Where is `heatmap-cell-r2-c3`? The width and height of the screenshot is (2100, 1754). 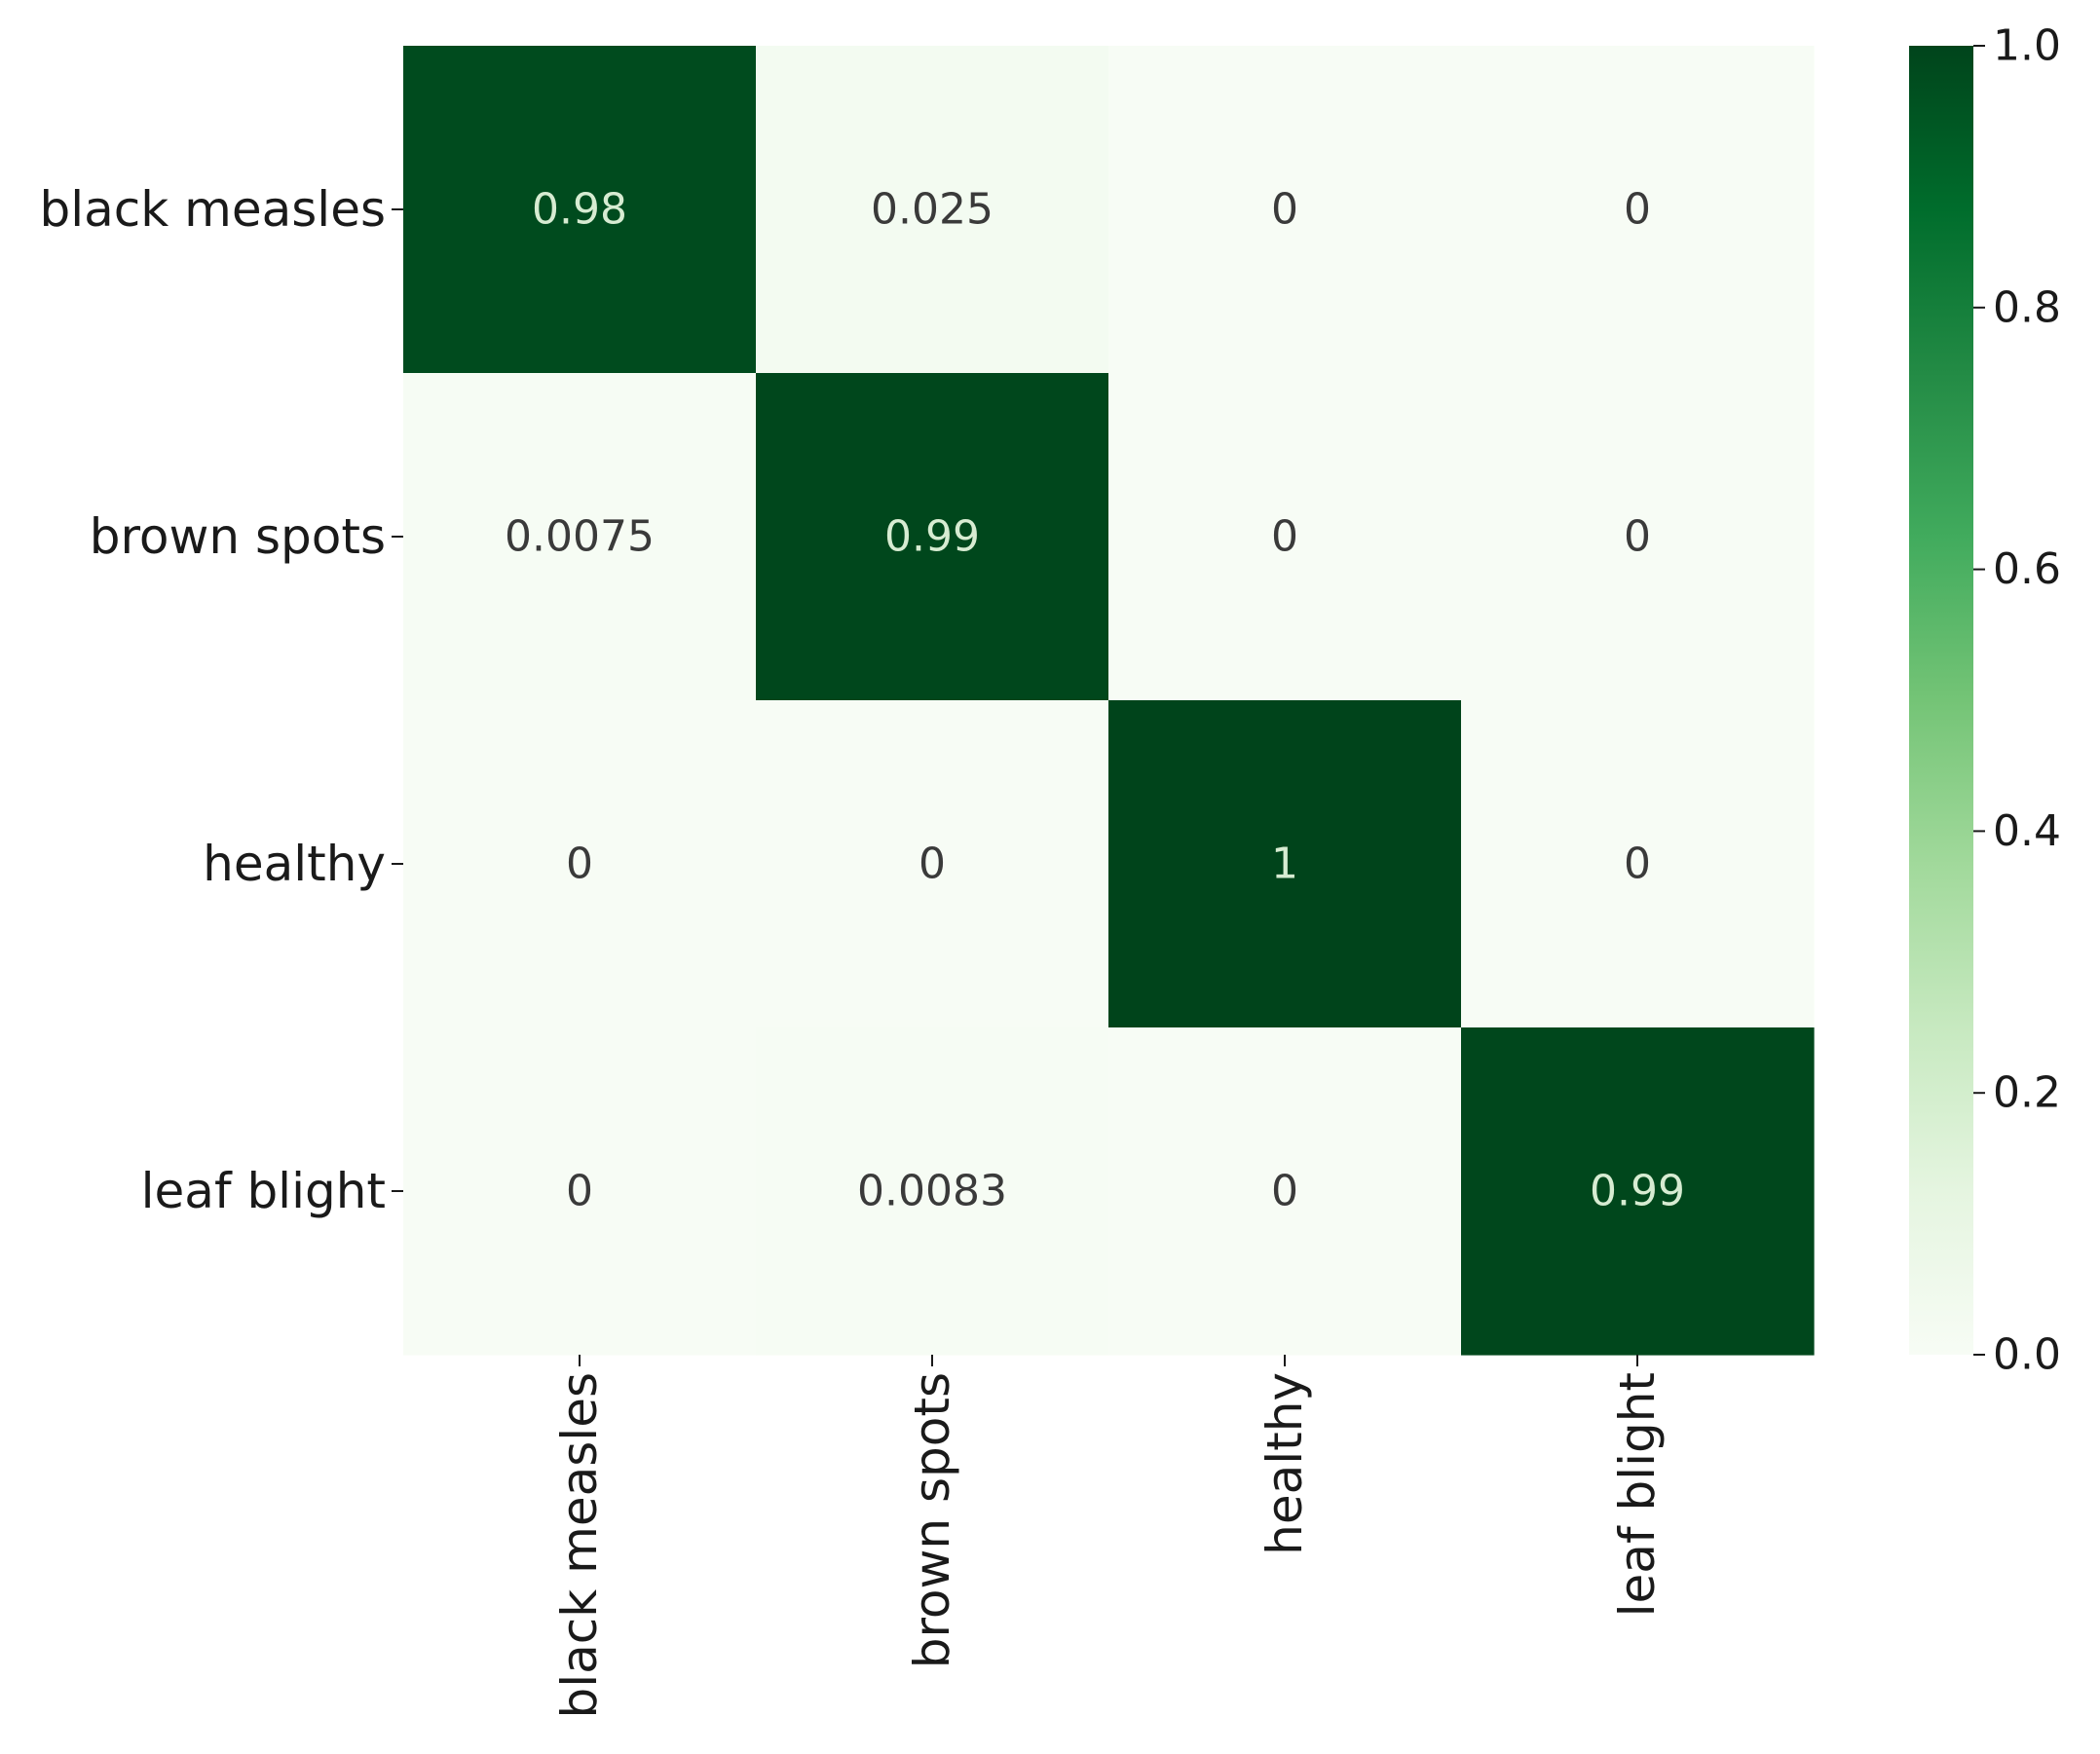 heatmap-cell-r2-c3 is located at coordinates (1638, 864).